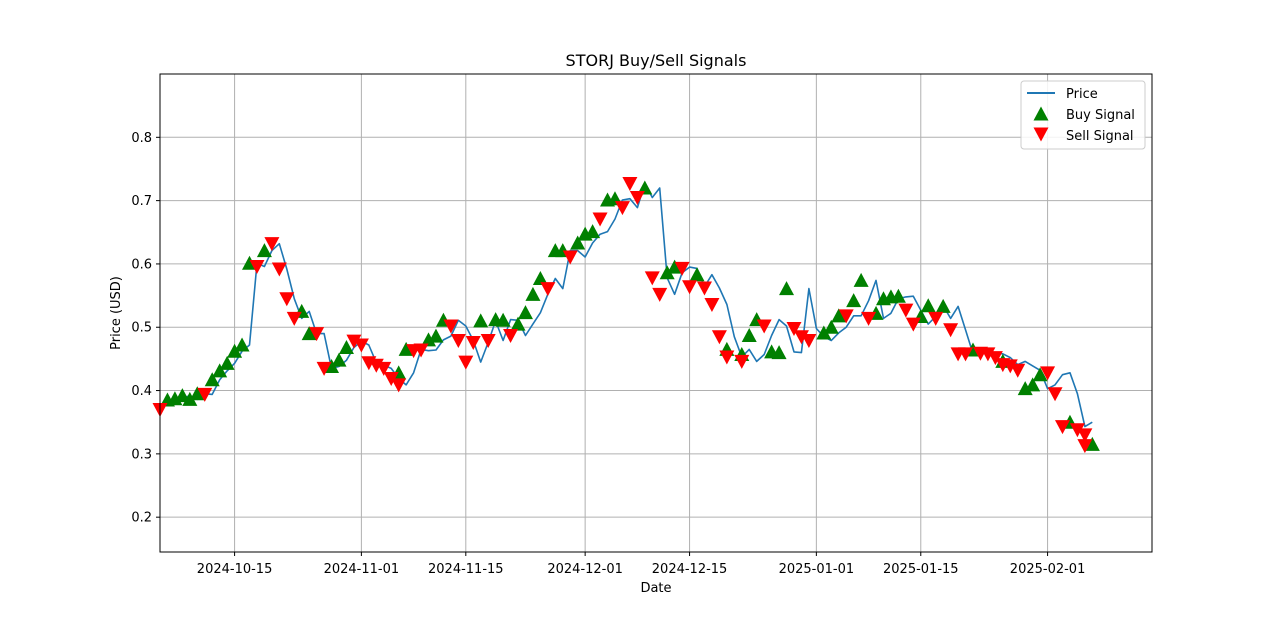  I want to click on legend-buy-label: Buy Signal, so click(1100, 115).